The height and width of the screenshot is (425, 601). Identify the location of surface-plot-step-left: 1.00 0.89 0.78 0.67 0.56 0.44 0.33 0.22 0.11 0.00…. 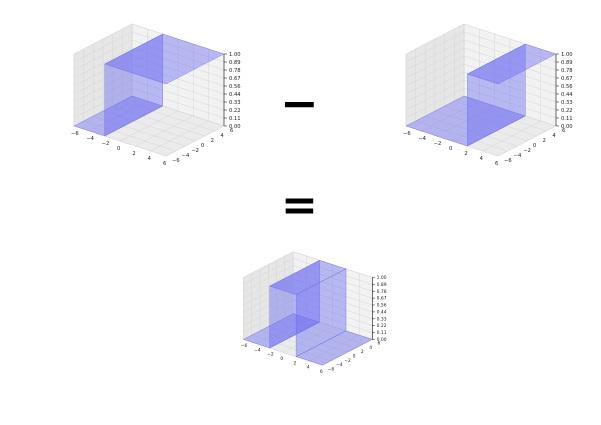
(144, 104).